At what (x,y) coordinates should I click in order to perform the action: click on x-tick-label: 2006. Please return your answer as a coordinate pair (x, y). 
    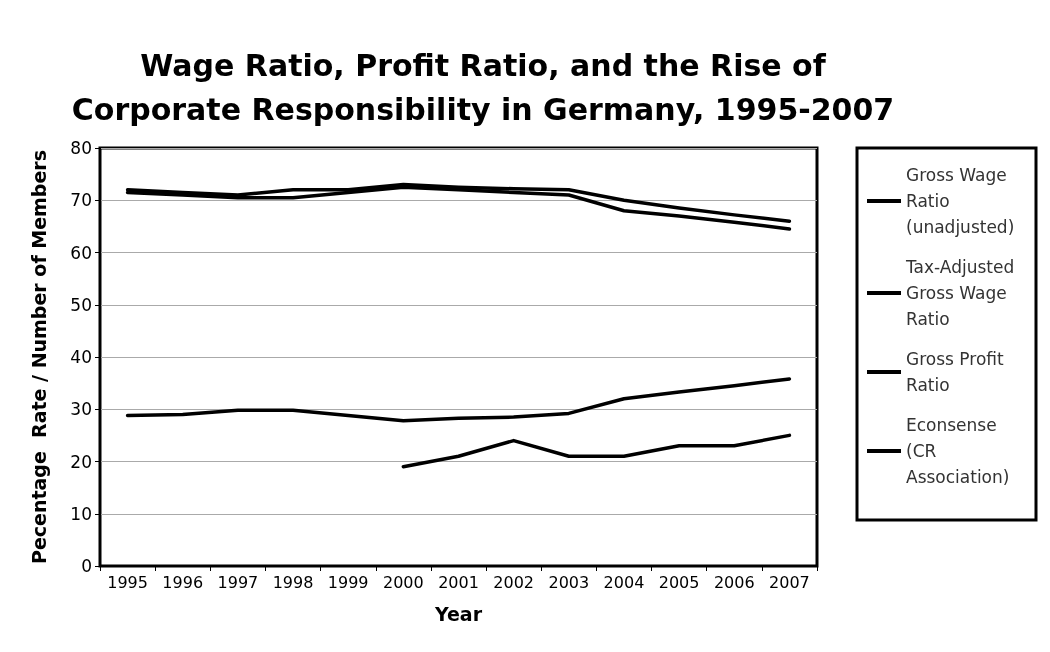
    Looking at the image, I should click on (734, 582).